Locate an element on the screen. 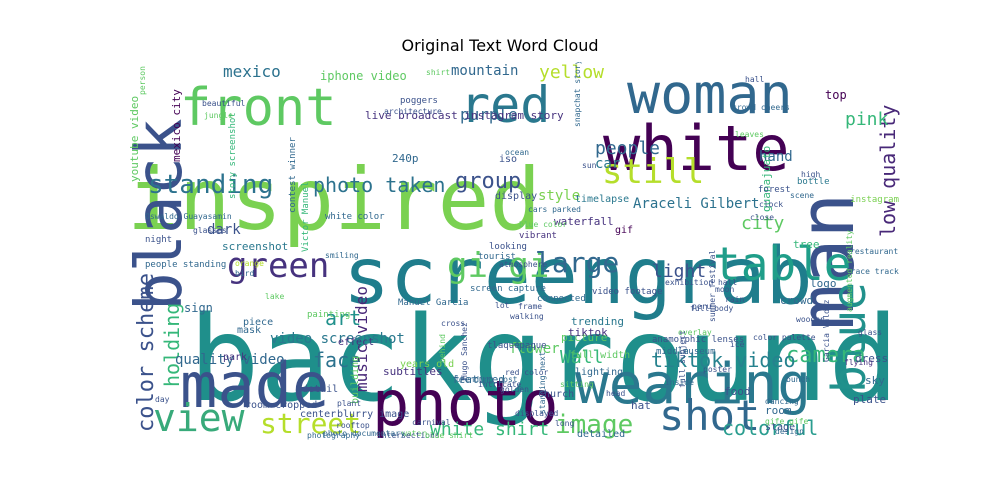 The image size is (1000, 500). word-intricate: intricate is located at coordinates (500, 384).